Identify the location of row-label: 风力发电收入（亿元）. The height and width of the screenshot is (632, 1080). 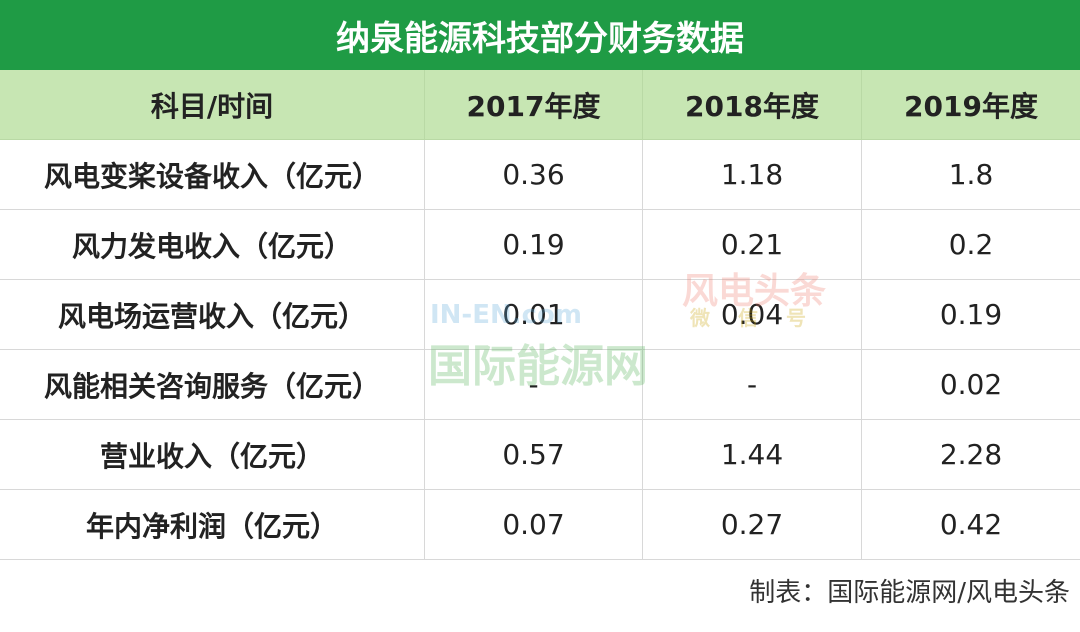
(212, 245).